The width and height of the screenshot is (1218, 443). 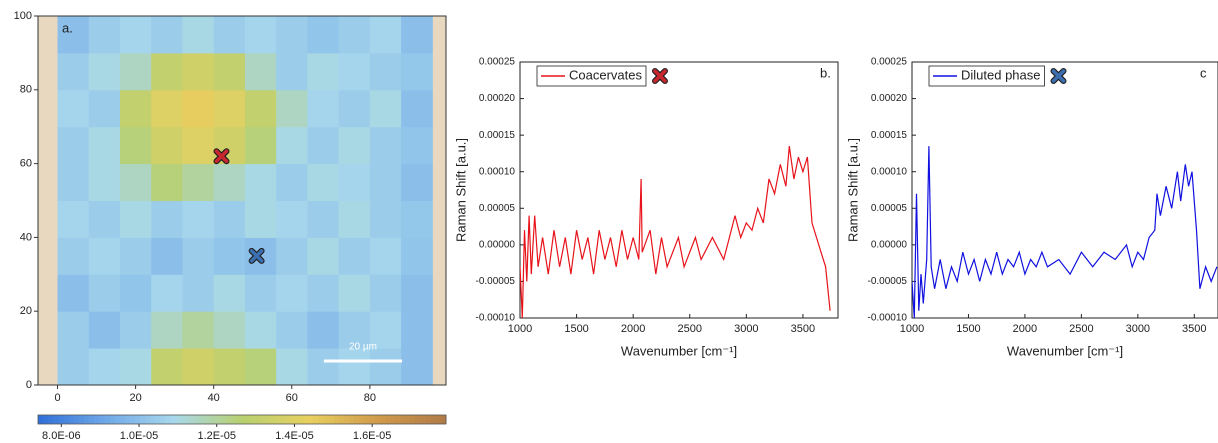 What do you see at coordinates (497, 208) in the screenshot?
I see `y-tick-label: 0.00005` at bounding box center [497, 208].